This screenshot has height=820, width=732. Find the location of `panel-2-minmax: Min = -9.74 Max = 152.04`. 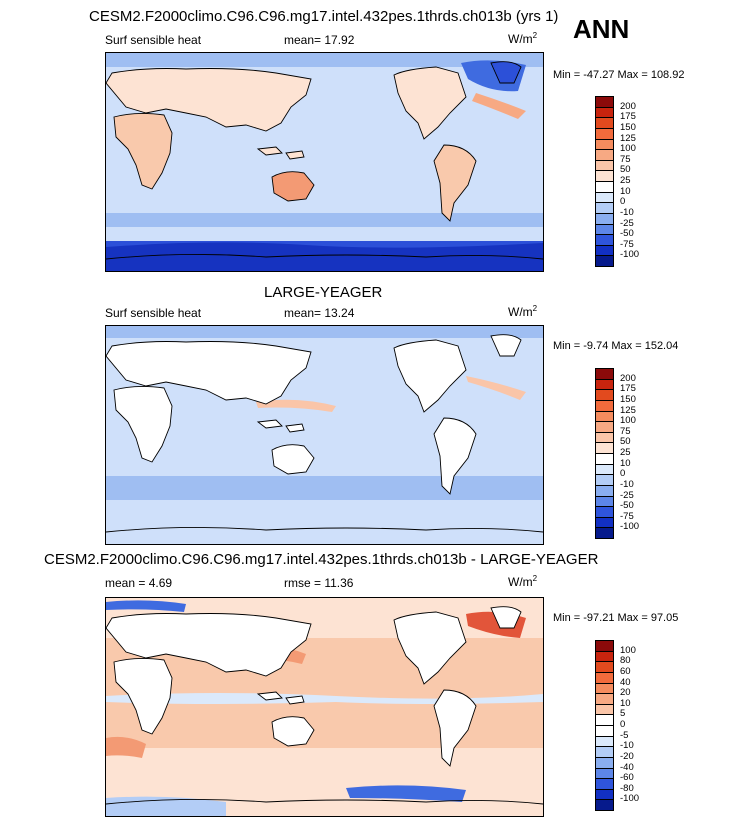

panel-2-minmax: Min = -9.74 Max = 152.04 is located at coordinates (616, 346).